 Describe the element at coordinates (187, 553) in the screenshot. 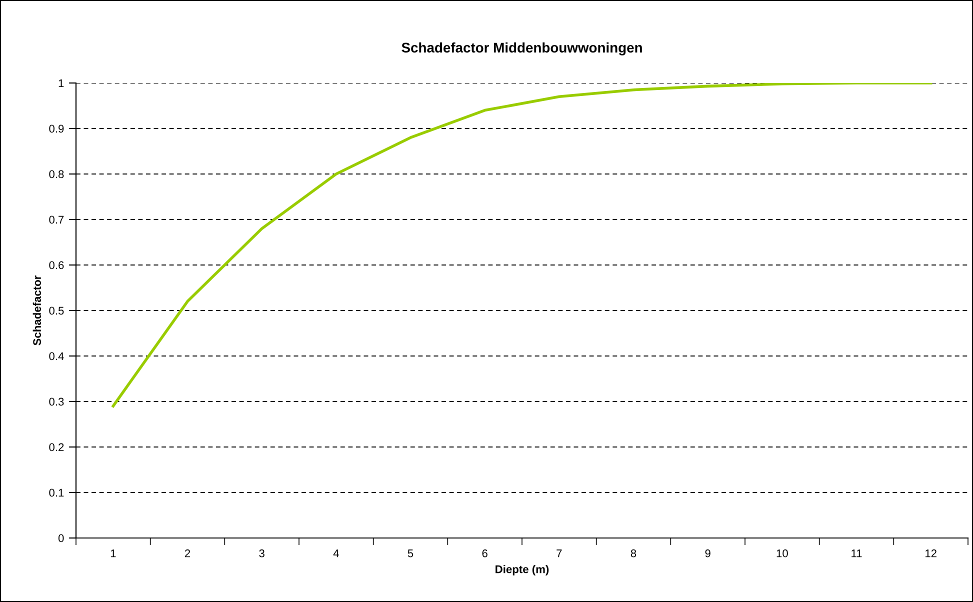

I see `x-tick-label: 2` at that location.